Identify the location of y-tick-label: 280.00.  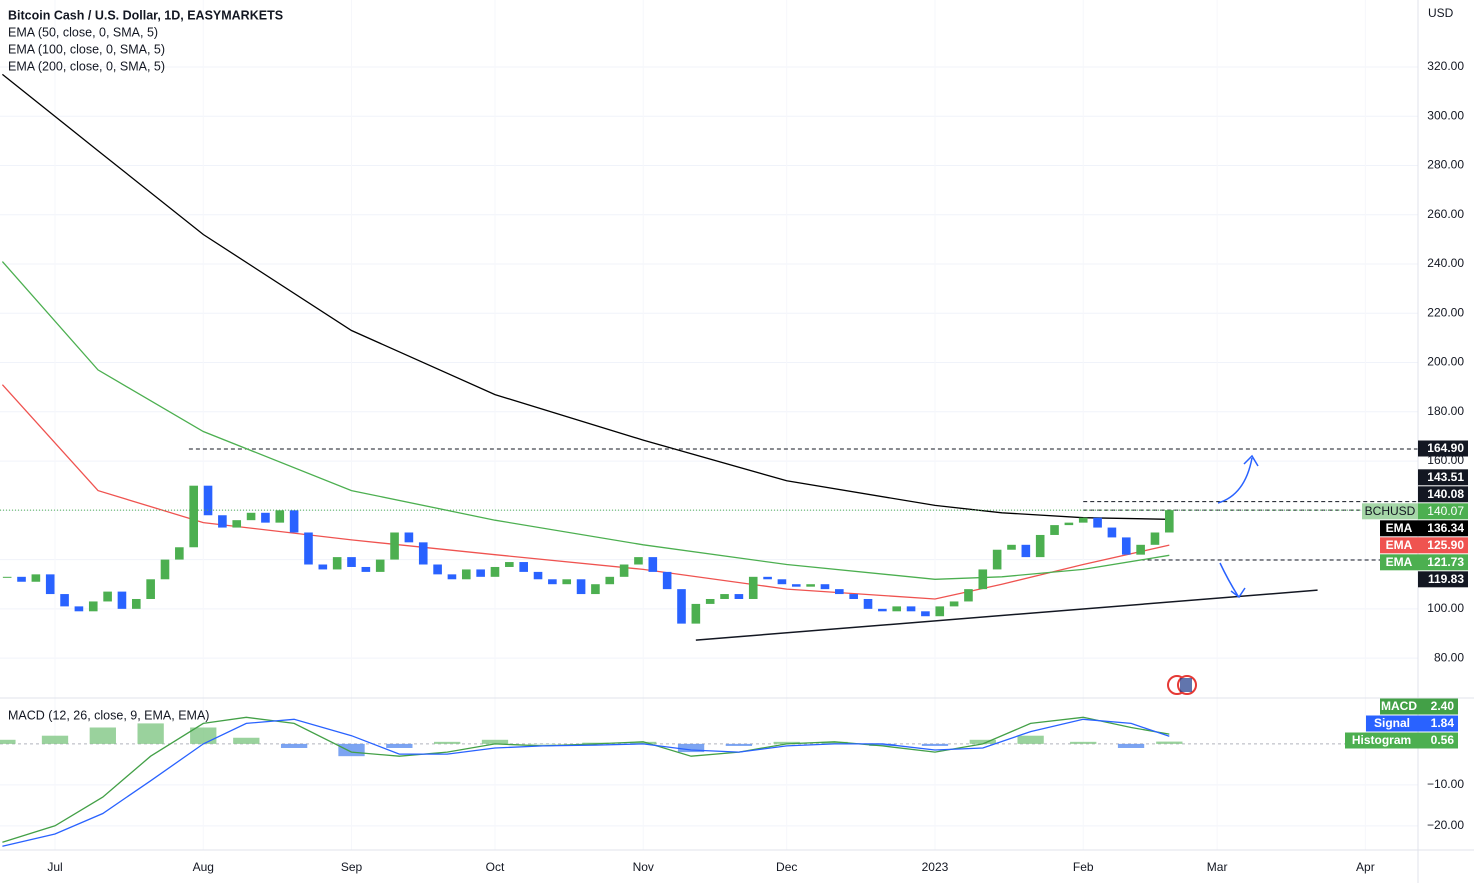
(1445, 165).